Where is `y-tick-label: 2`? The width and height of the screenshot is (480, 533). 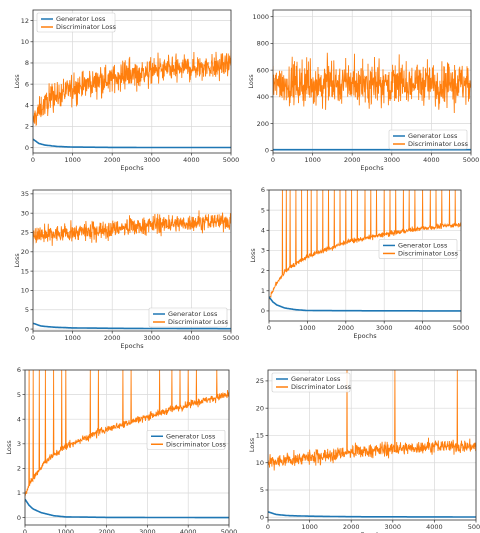 y-tick-label: 2 is located at coordinates (19, 469).